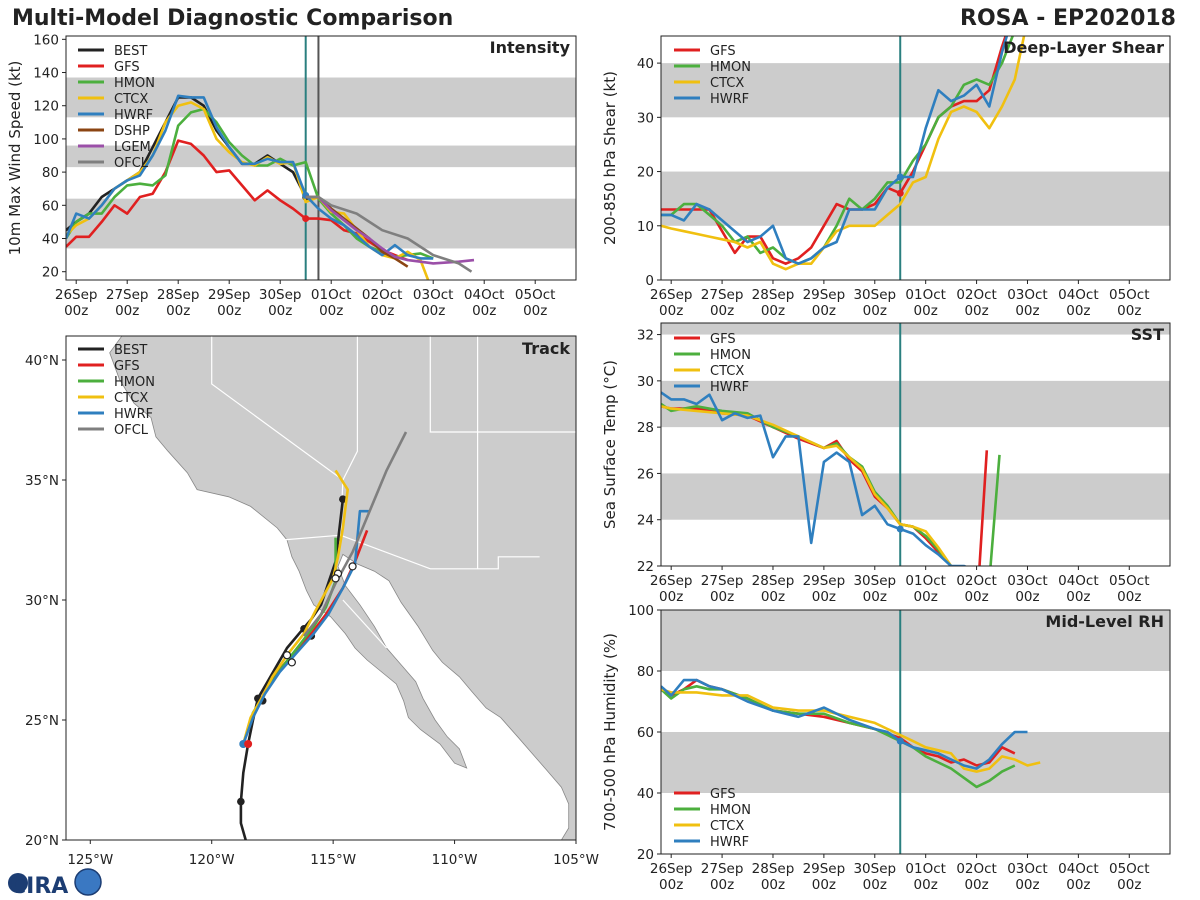  What do you see at coordinates (645, 567) in the screenshot?
I see `sst-ytick-label-0: 22` at bounding box center [645, 567].